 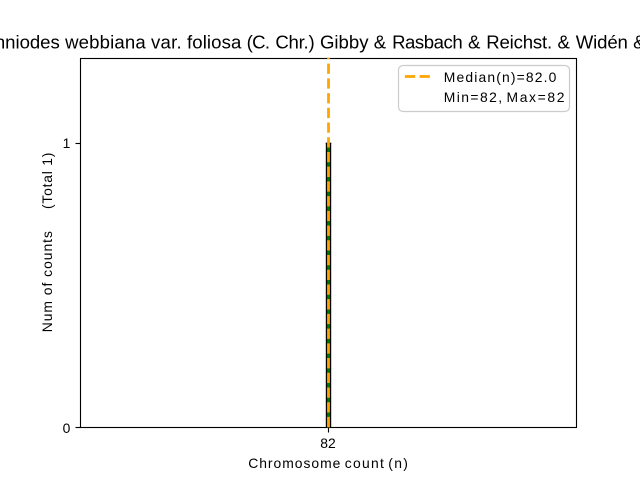 What do you see at coordinates (47, 181) in the screenshot?
I see `svg-text: (Total 1)` at bounding box center [47, 181].